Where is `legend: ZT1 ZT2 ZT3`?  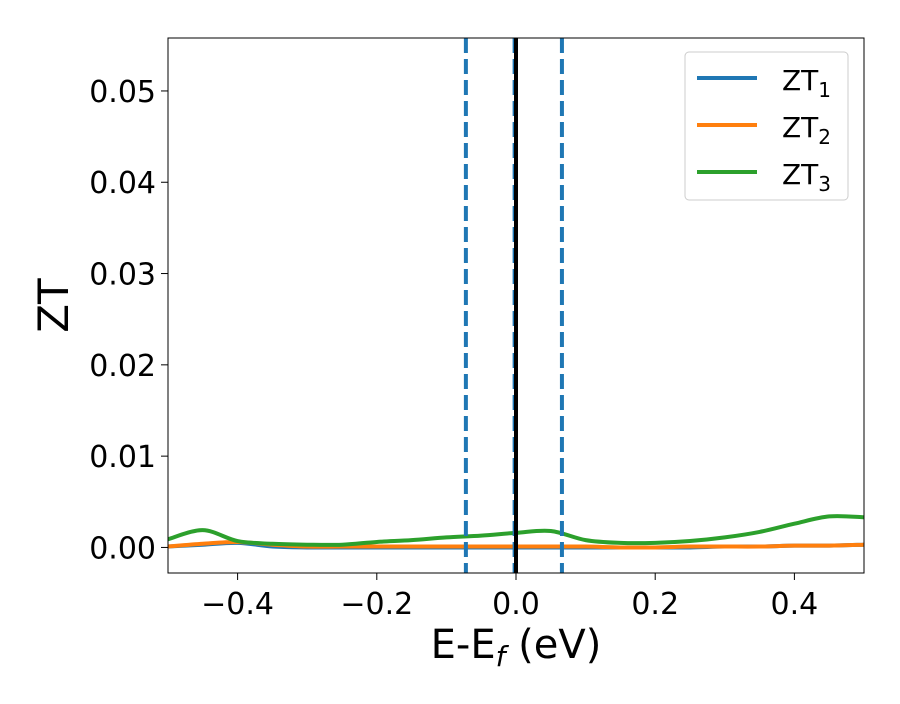 legend: ZT1 ZT2 ZT3 is located at coordinates (766, 126).